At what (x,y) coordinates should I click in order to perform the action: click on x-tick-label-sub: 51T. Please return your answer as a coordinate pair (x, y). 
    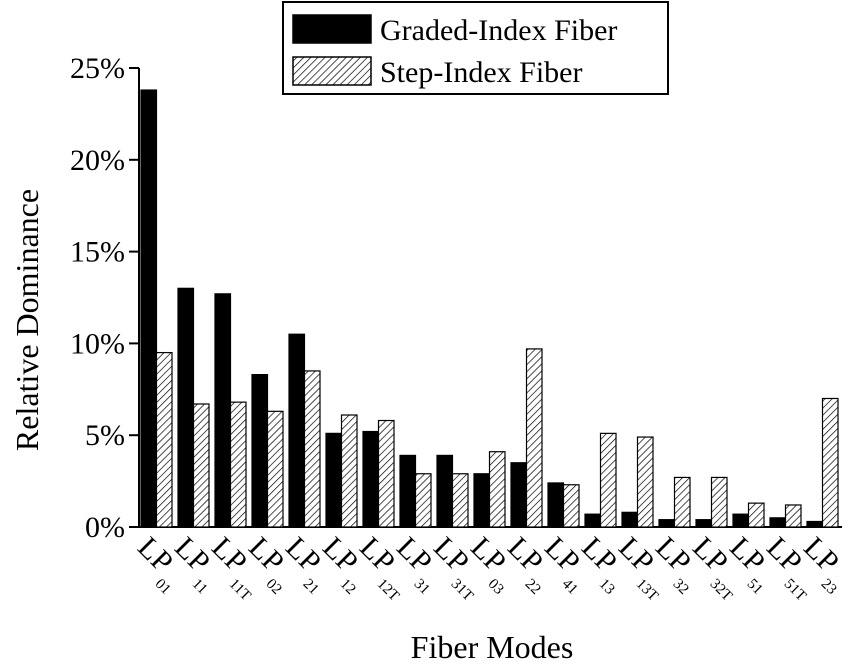
    Looking at the image, I should click on (795, 590).